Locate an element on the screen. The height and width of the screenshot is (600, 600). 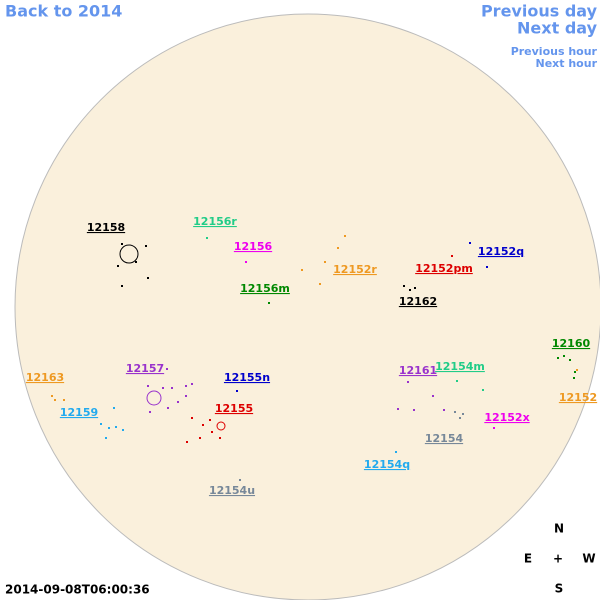
region-label: 12160 is located at coordinates (571, 343).